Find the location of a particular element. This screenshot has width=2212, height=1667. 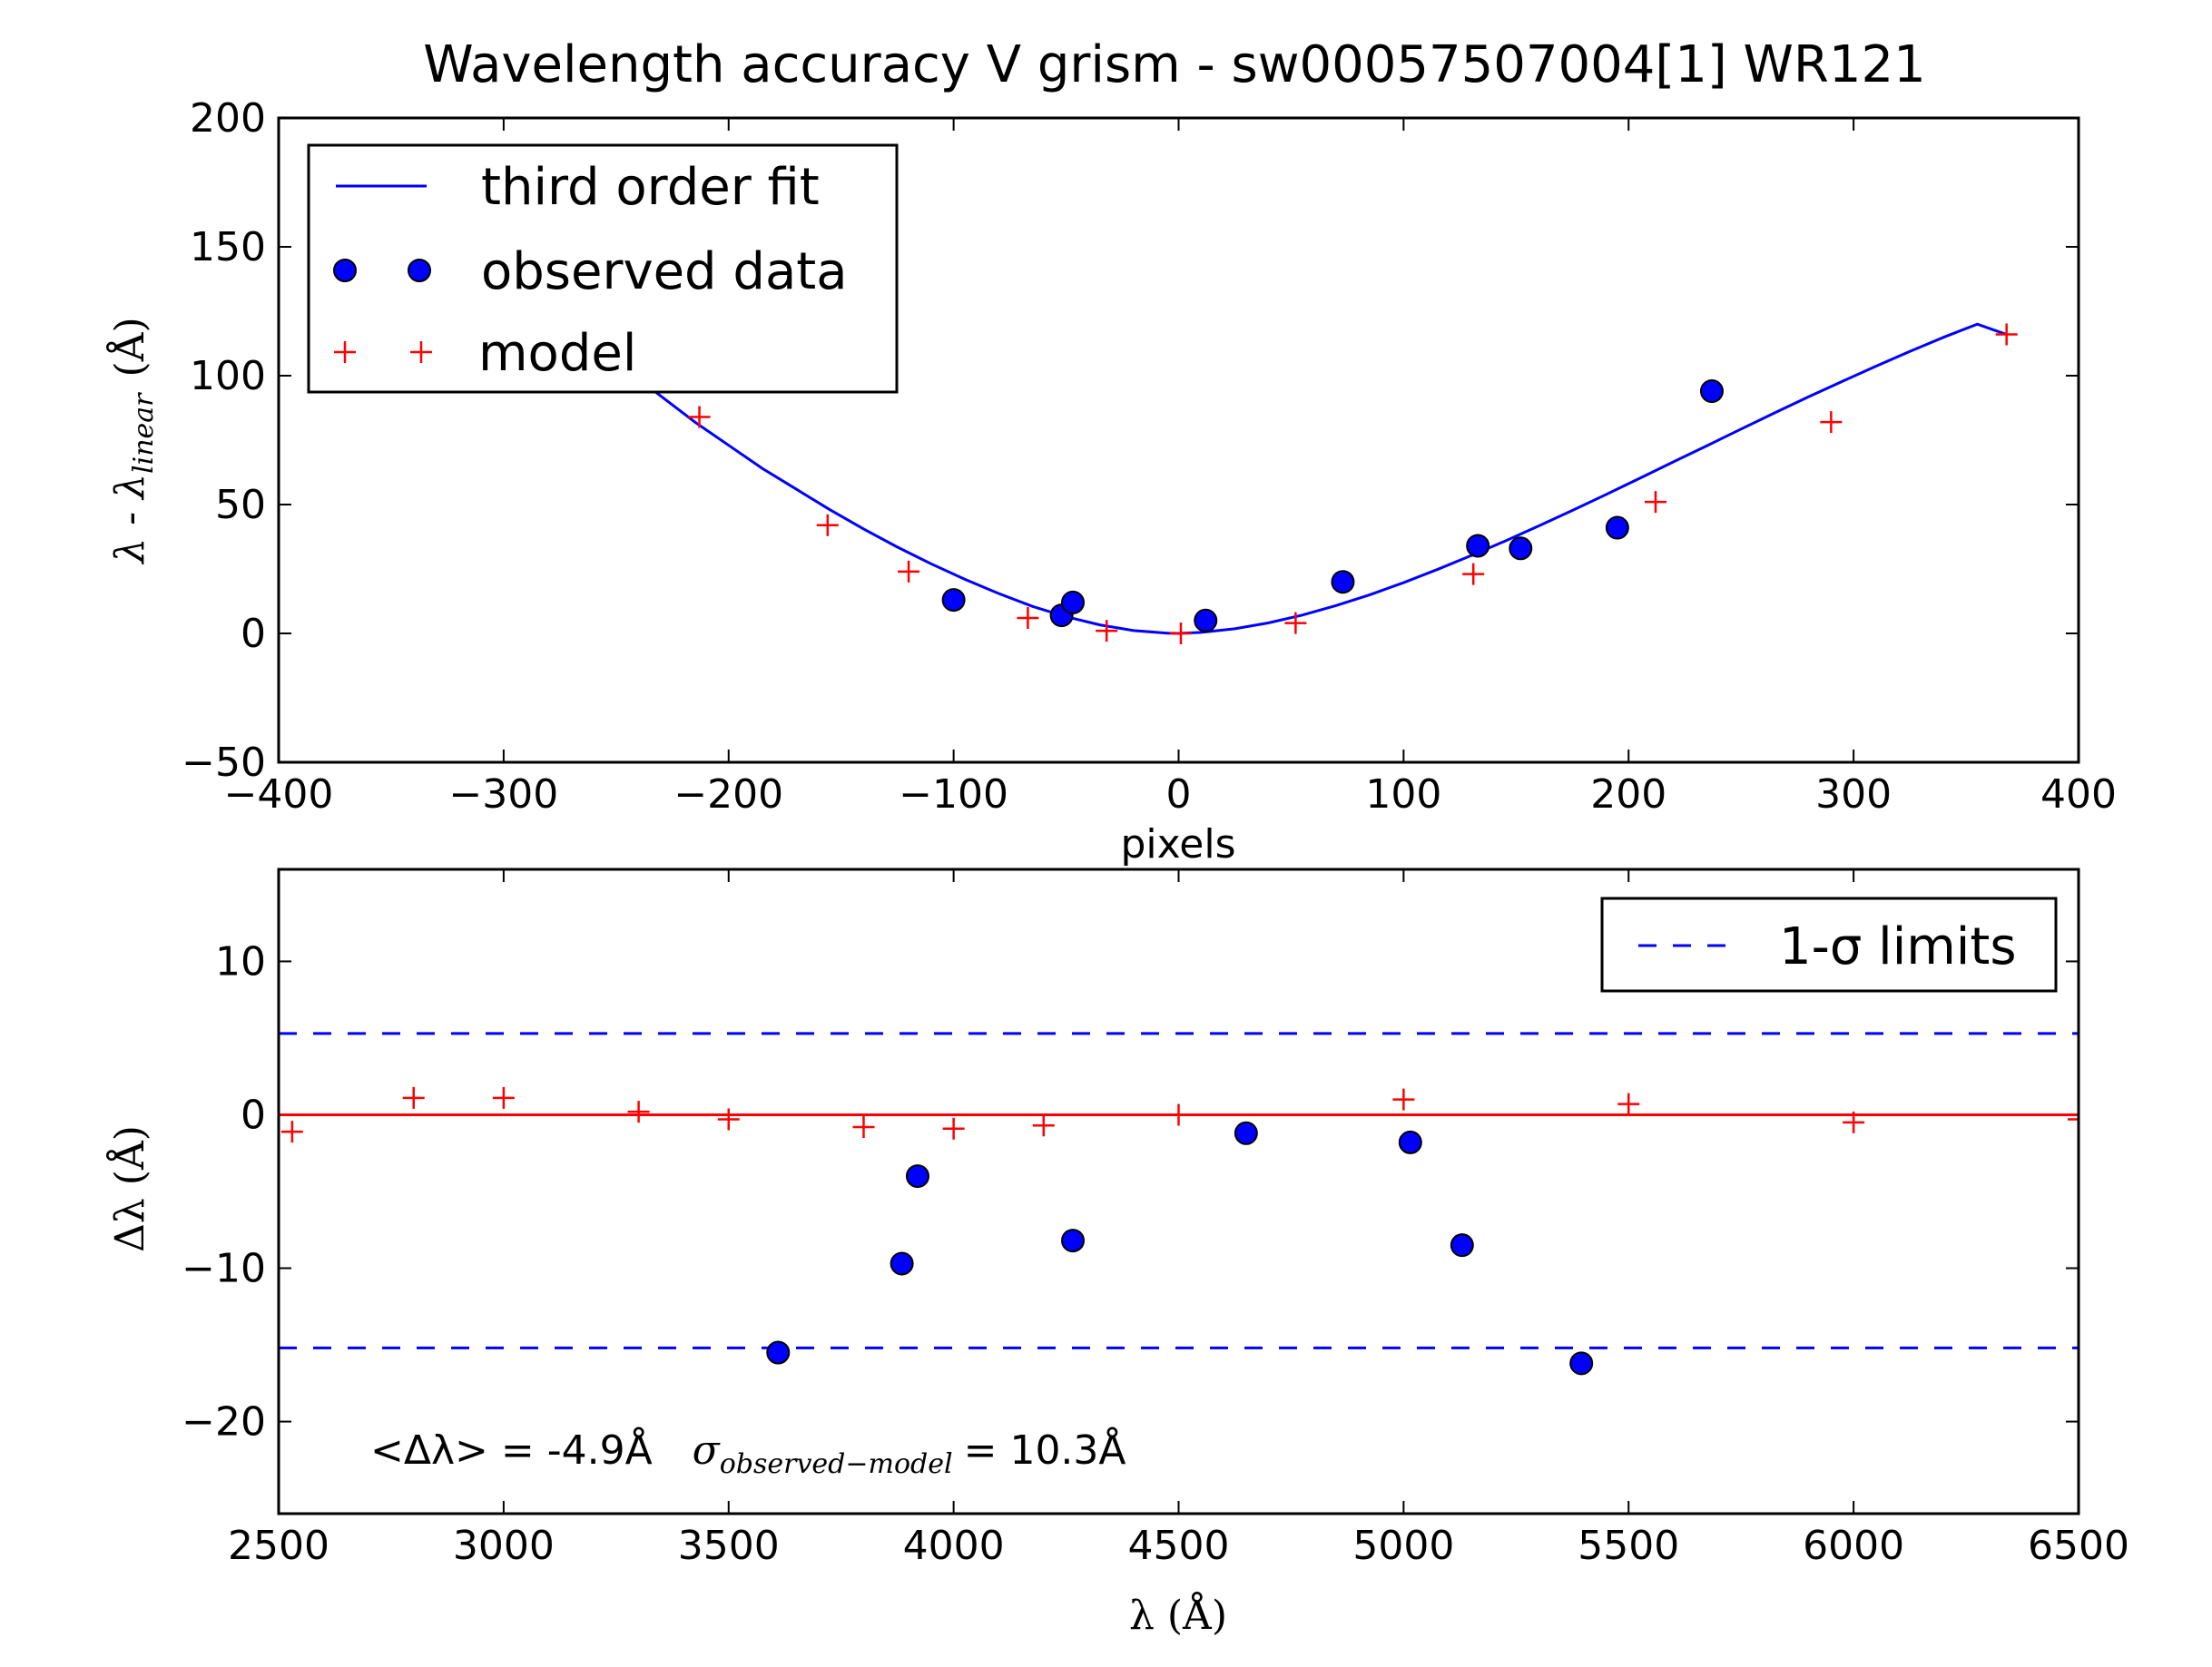

x-tick-label: −400 is located at coordinates (279, 794).